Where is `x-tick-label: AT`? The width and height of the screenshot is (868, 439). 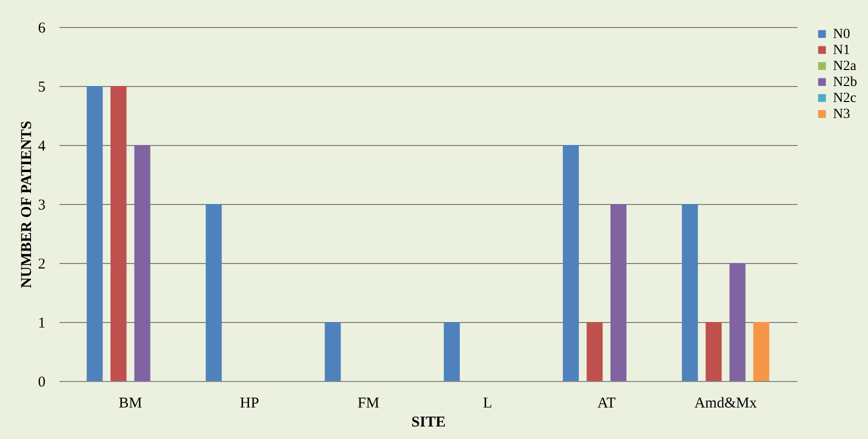 x-tick-label: AT is located at coordinates (606, 404).